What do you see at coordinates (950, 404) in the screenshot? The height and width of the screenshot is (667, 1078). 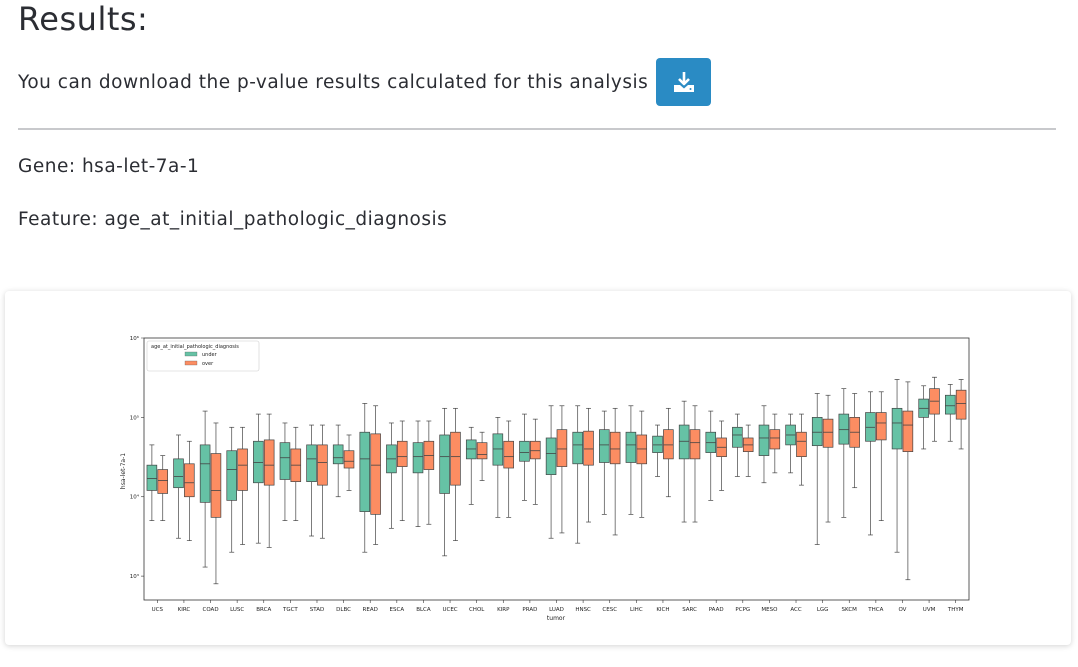 I see `box-under-thym` at bounding box center [950, 404].